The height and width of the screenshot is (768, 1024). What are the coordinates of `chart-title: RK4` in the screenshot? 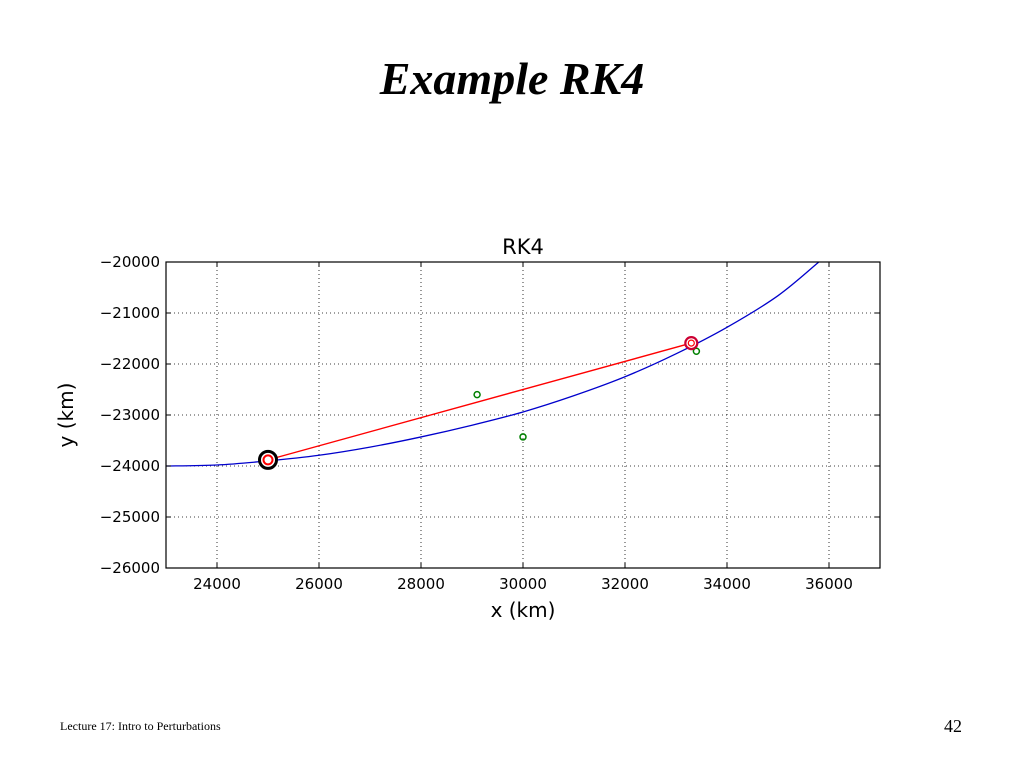 It's located at (523, 247).